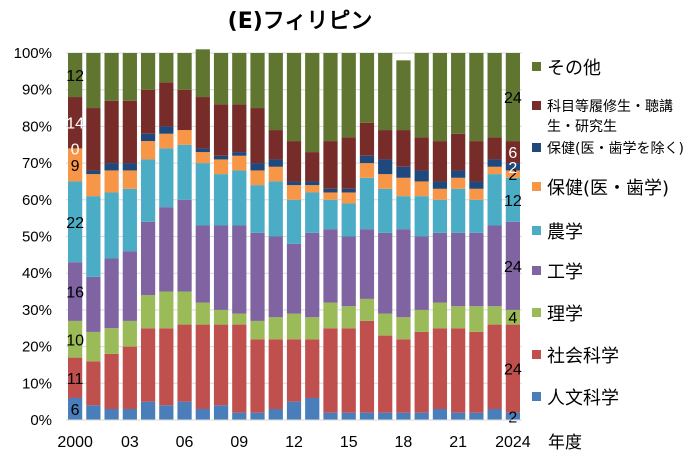  Describe the element at coordinates (458, 236) in the screenshot. I see `bar-2021` at that location.